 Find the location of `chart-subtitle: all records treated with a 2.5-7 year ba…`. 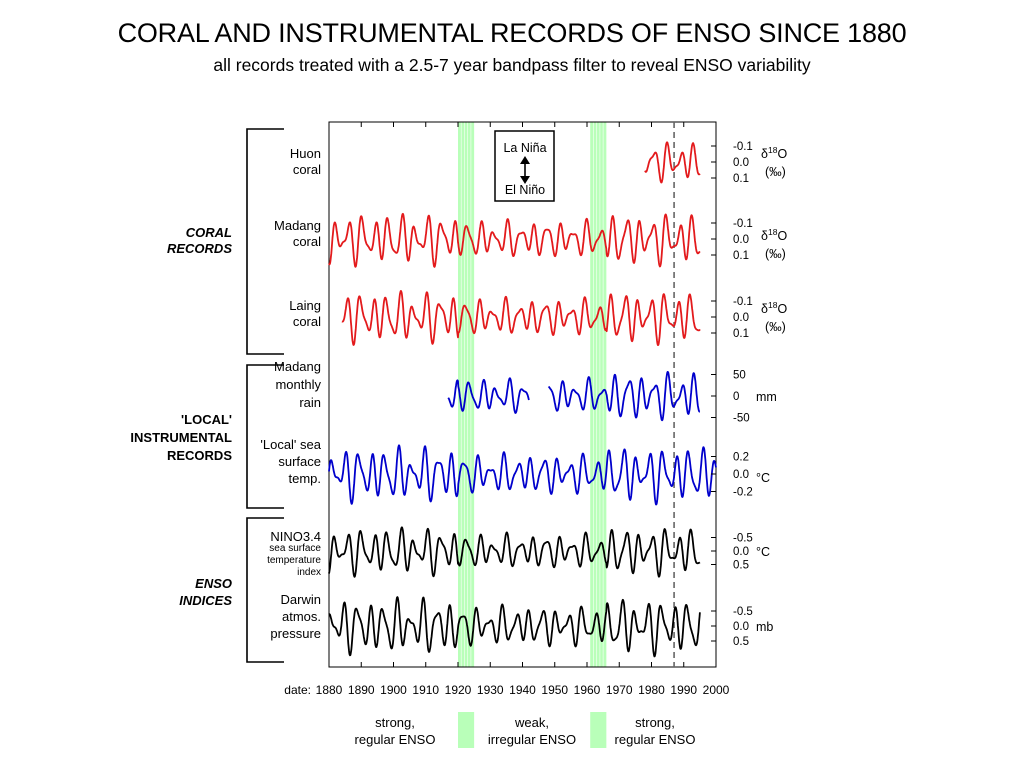

chart-subtitle: all records treated with a 2.5-7 year ba… is located at coordinates (512, 65).